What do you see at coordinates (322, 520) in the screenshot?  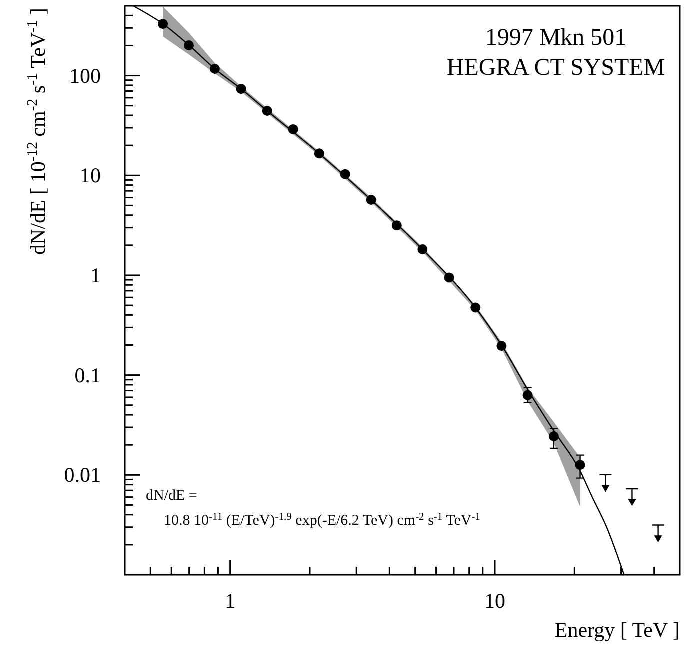 I see `text: 10.8 10$^{-11}$ (E/TeV)$^{-1.9}$ exp(-E/6.2 TeV) cm$^{-2}$ s$^{-1}$ TeV$^{-1}$` at bounding box center [322, 520].